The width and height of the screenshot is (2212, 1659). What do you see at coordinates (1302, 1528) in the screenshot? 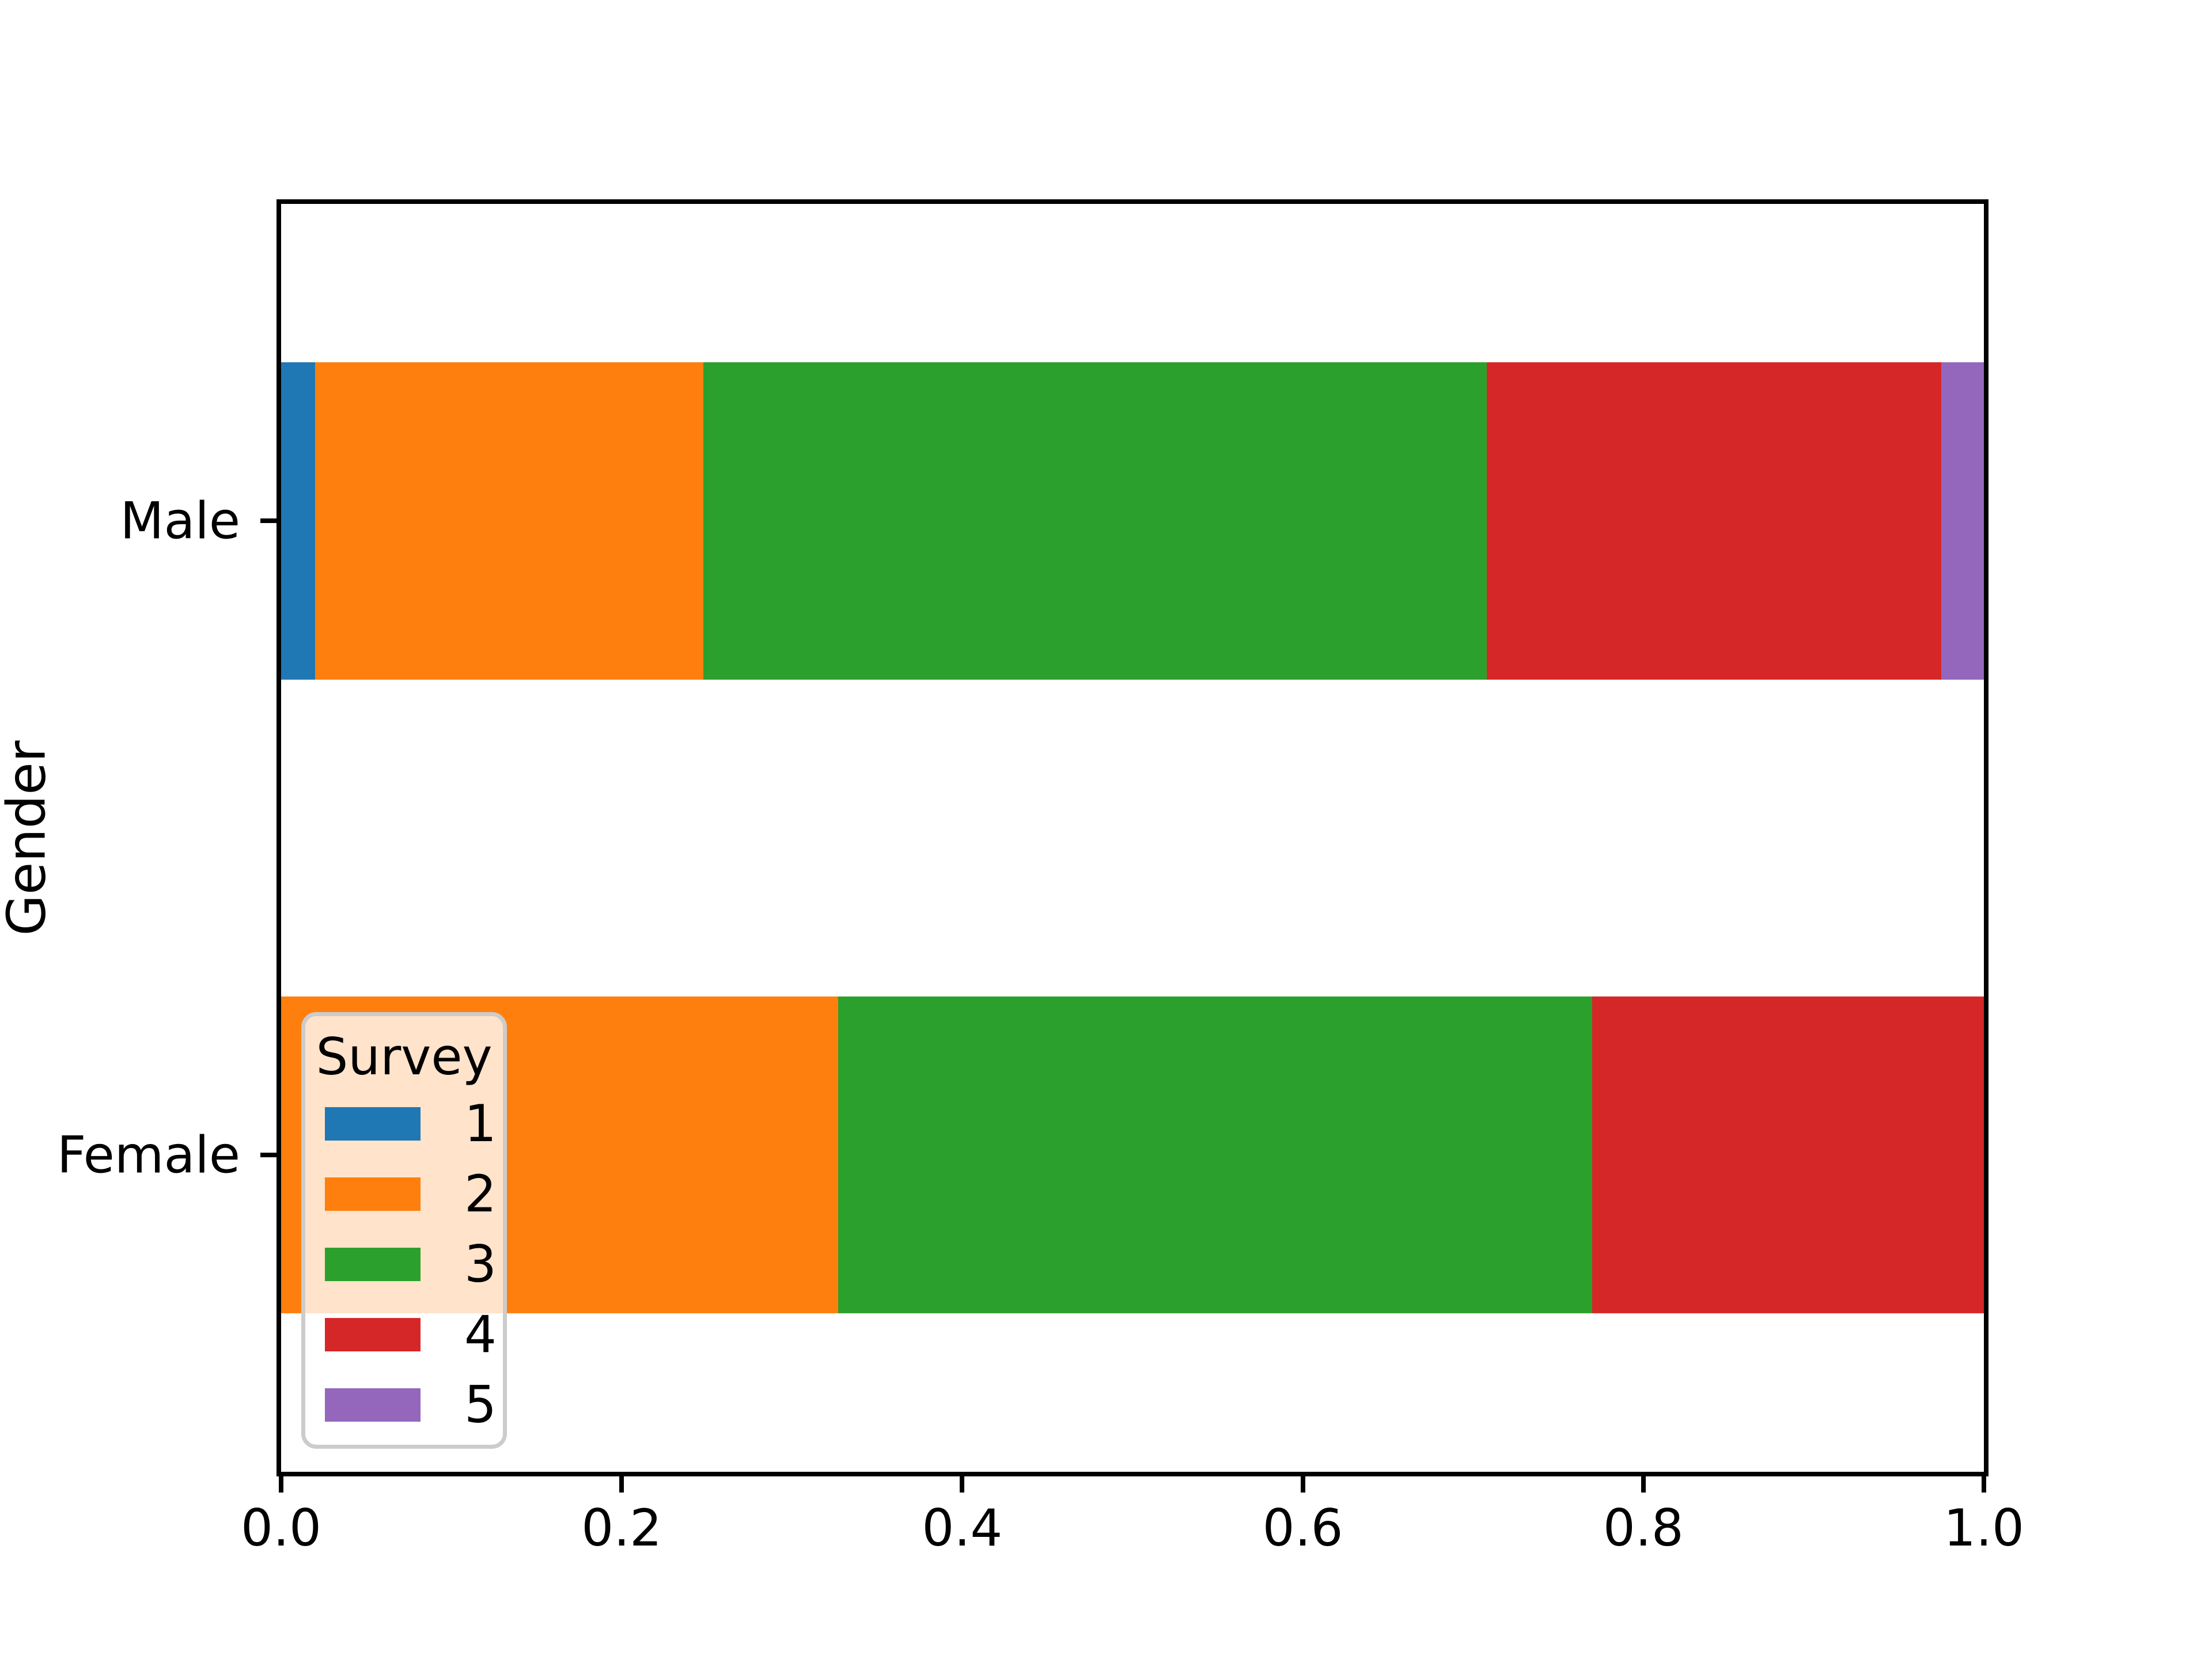
I see `x-tick-label: 0.6` at bounding box center [1302, 1528].